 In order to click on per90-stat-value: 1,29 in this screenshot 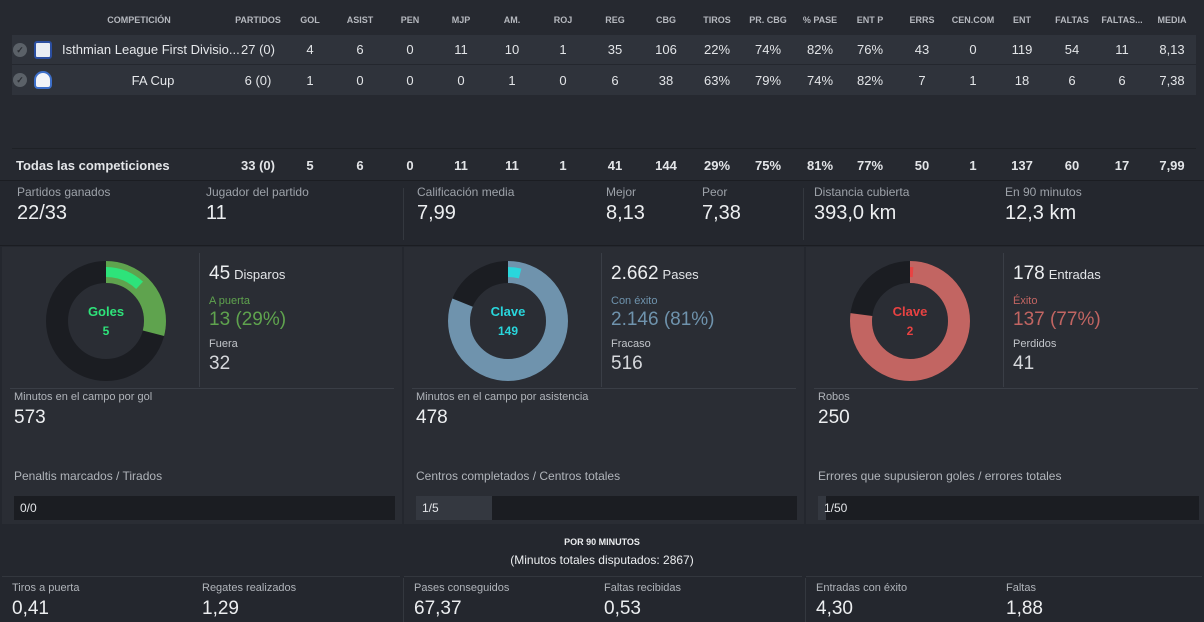, I will do `click(220, 608)`.